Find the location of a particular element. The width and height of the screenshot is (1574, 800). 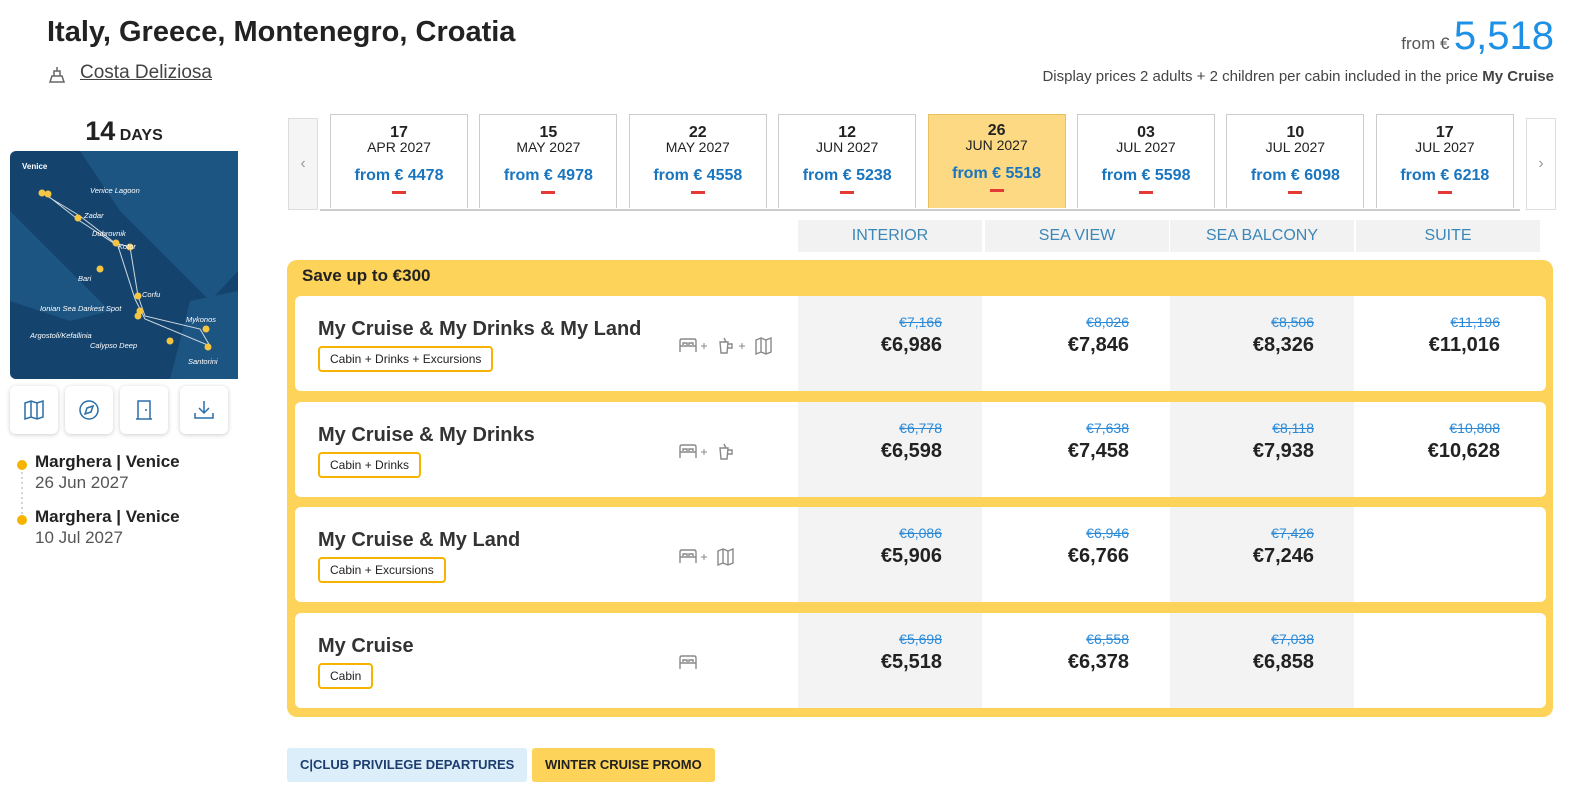

package-tag: Cabin + Excursions is located at coordinates (382, 570).